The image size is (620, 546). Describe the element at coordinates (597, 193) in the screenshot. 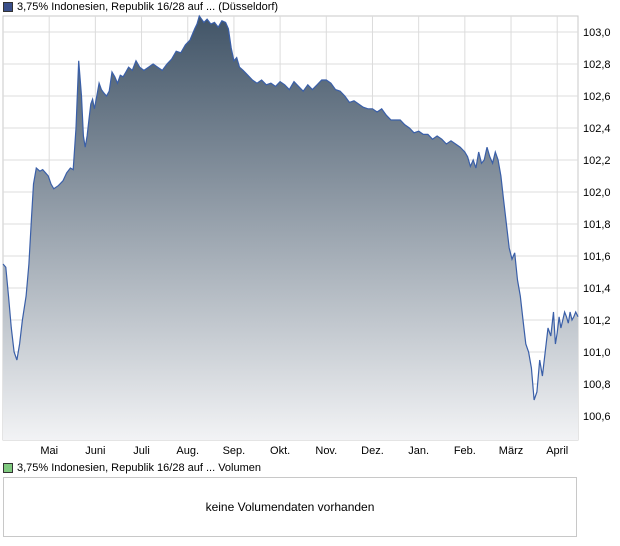

I see `y-tick-label: 102,0` at that location.